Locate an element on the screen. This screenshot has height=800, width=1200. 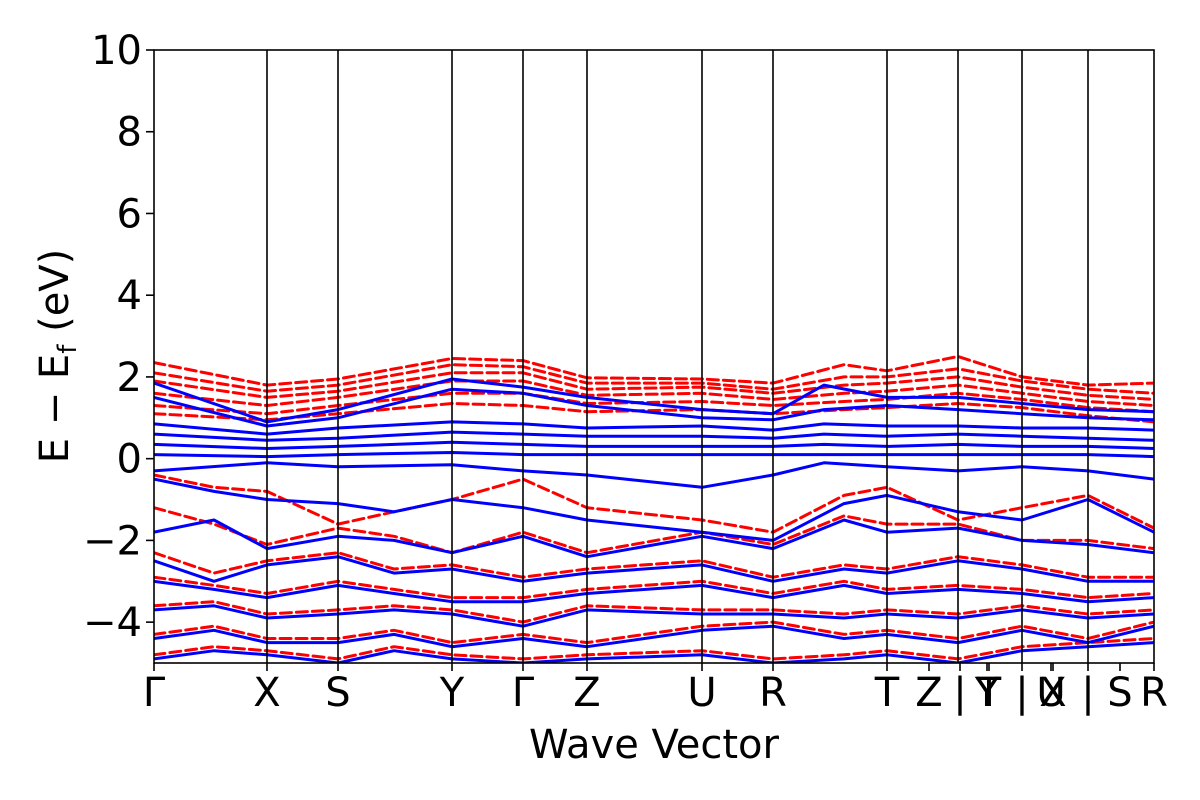
y-axis-label: E − Ef (eV) is located at coordinates (57, 356).